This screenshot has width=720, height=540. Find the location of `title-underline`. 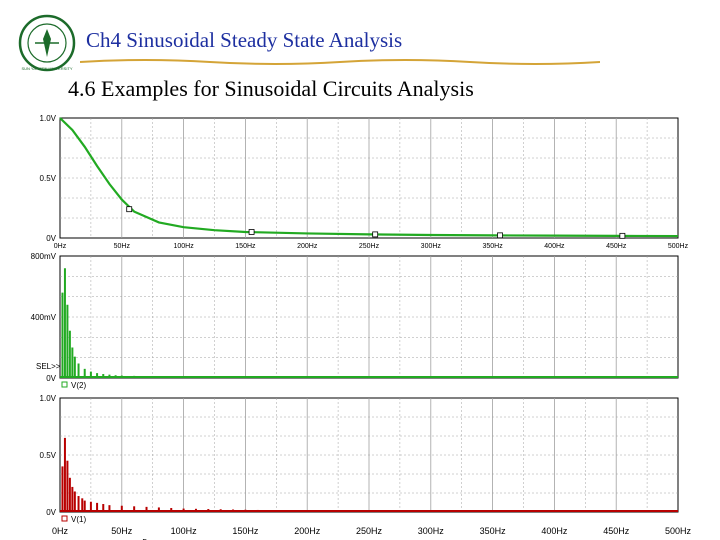

title-underline is located at coordinates (340, 62).